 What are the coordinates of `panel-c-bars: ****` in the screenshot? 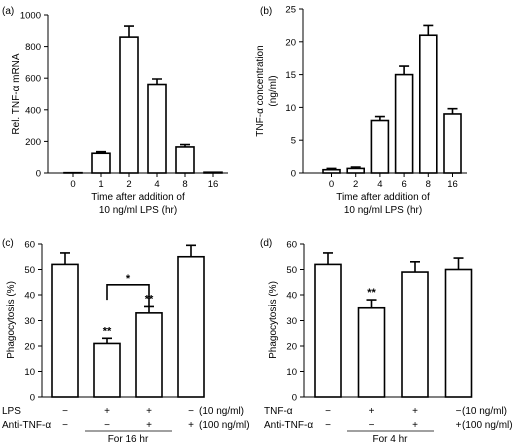 It's located at (128, 321).